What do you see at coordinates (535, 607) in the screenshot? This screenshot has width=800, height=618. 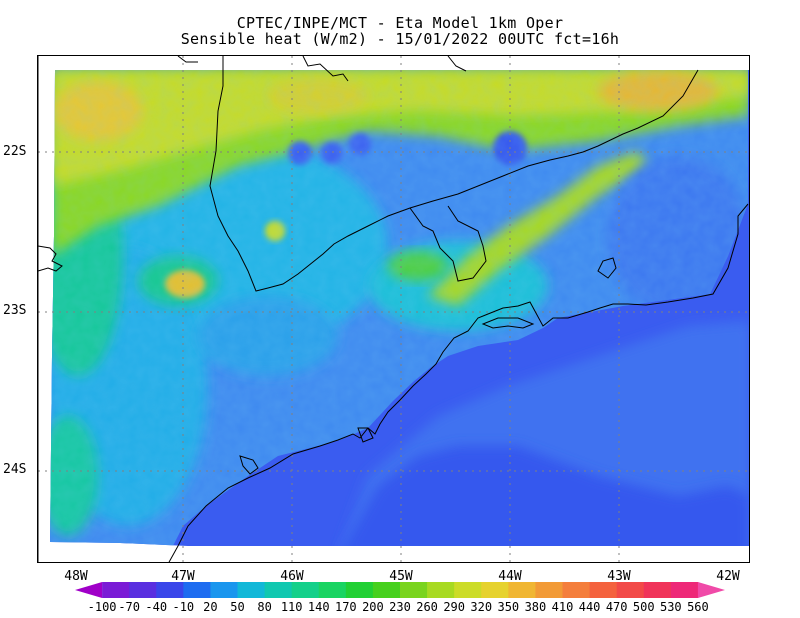 I see `colorbar-tick-label: 380` at bounding box center [535, 607].